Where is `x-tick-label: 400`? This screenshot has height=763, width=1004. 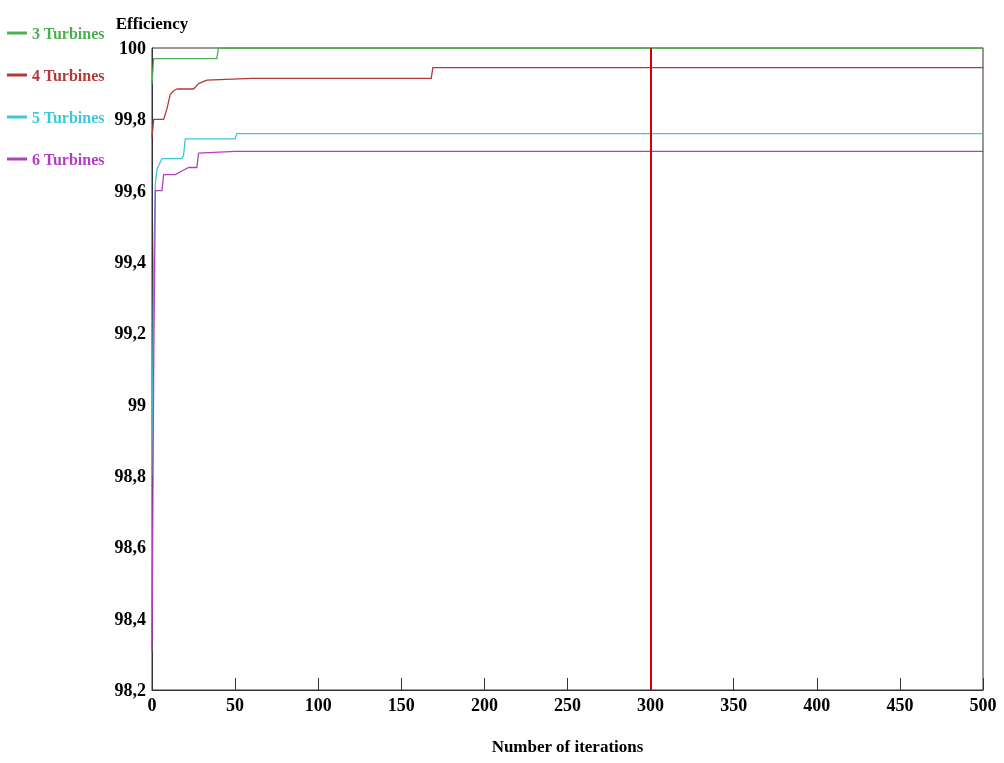 x-tick-label: 400 is located at coordinates (817, 705).